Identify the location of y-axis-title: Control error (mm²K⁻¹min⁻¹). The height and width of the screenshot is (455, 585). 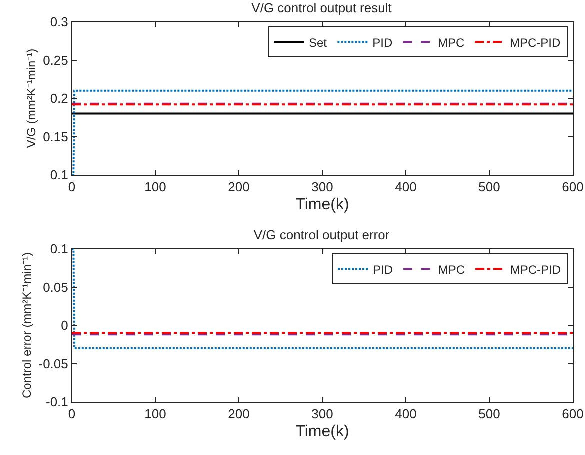
(27, 325).